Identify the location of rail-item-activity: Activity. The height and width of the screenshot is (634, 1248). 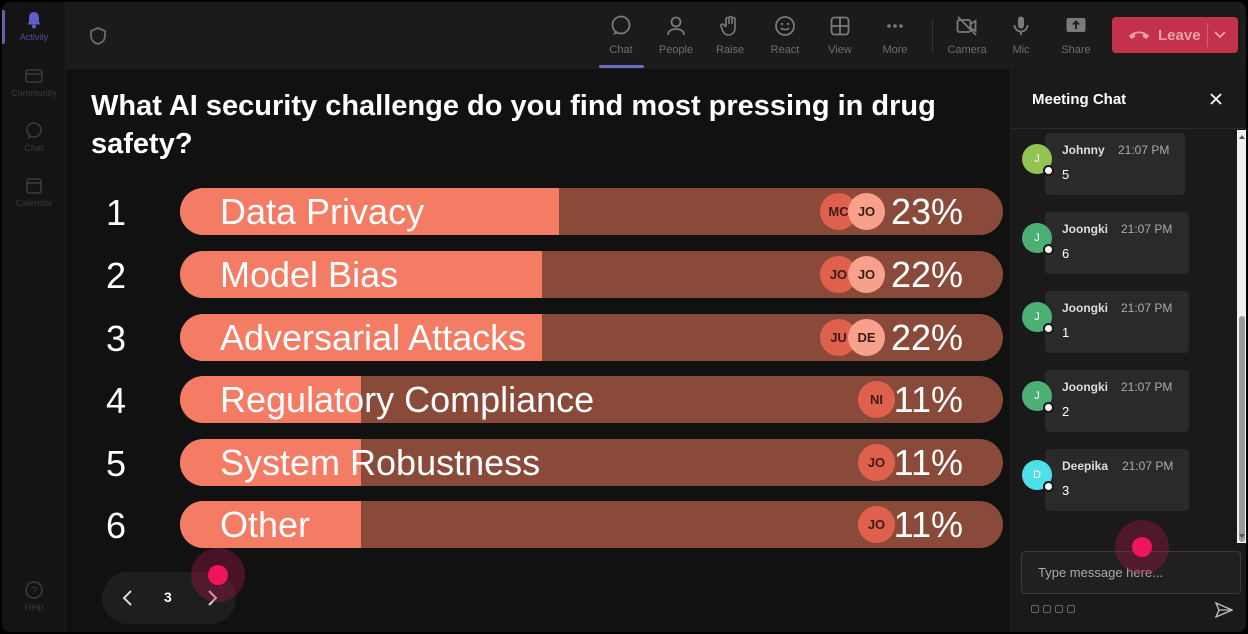
(34, 27).